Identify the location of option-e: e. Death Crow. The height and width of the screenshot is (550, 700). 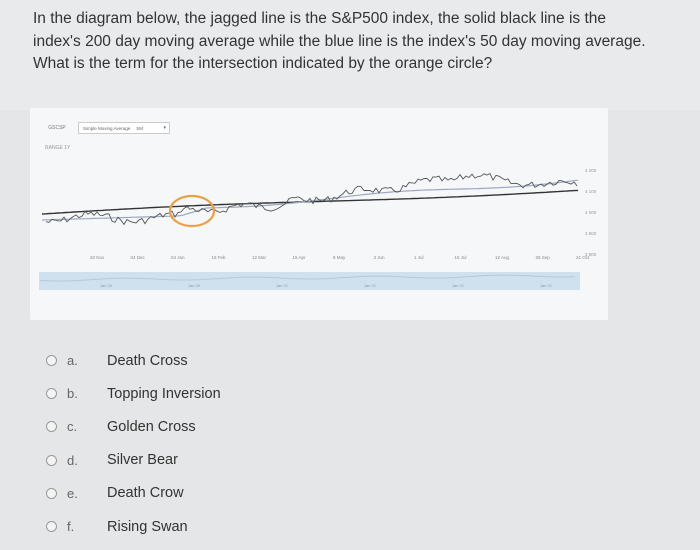
(246, 493).